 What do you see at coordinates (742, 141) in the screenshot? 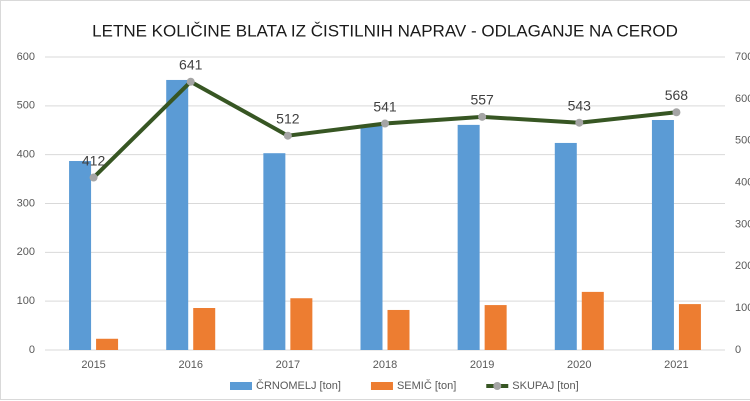
I see `y2-tick-label: 500` at bounding box center [742, 141].